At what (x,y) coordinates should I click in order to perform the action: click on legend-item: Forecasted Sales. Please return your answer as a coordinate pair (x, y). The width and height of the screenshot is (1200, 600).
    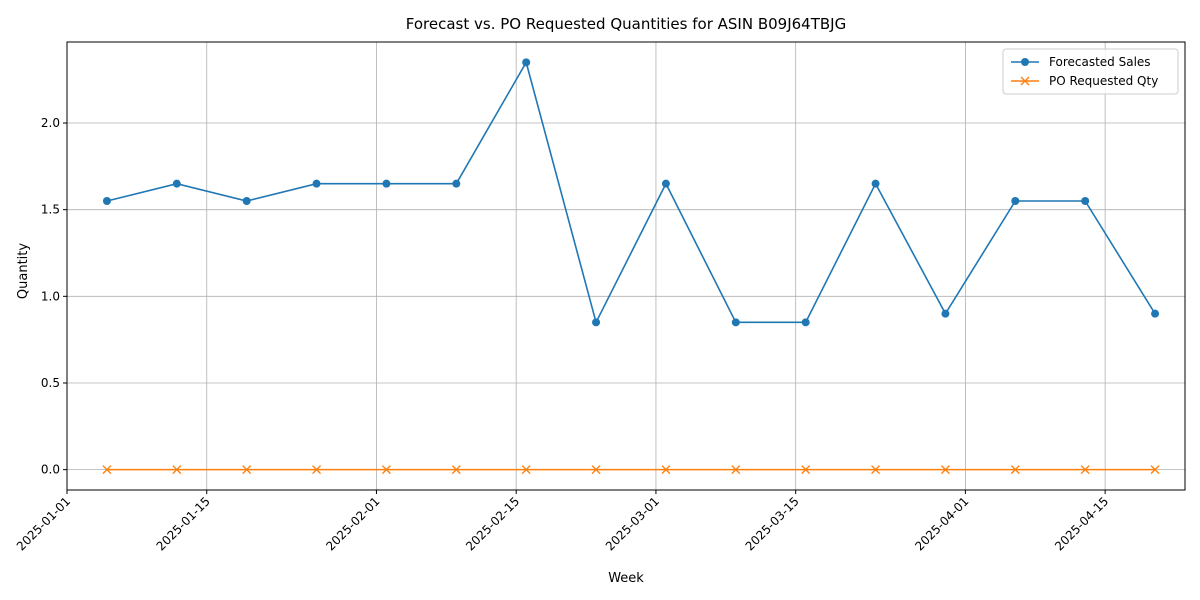
    Looking at the image, I should click on (1081, 62).